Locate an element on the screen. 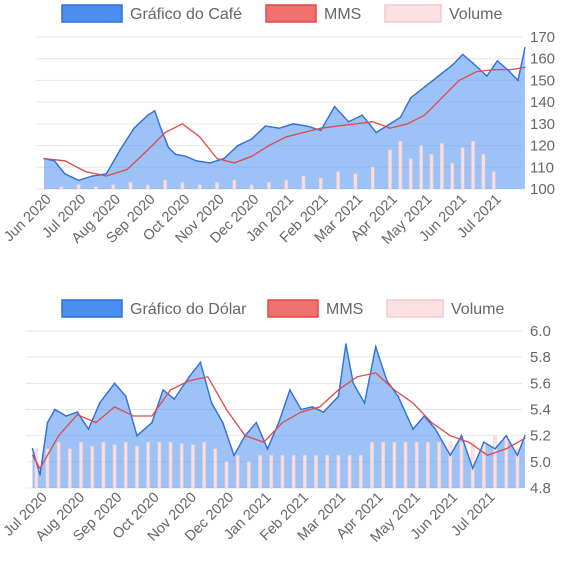 This screenshot has height=563, width=580. y-tick-label: 140 is located at coordinates (542, 102).